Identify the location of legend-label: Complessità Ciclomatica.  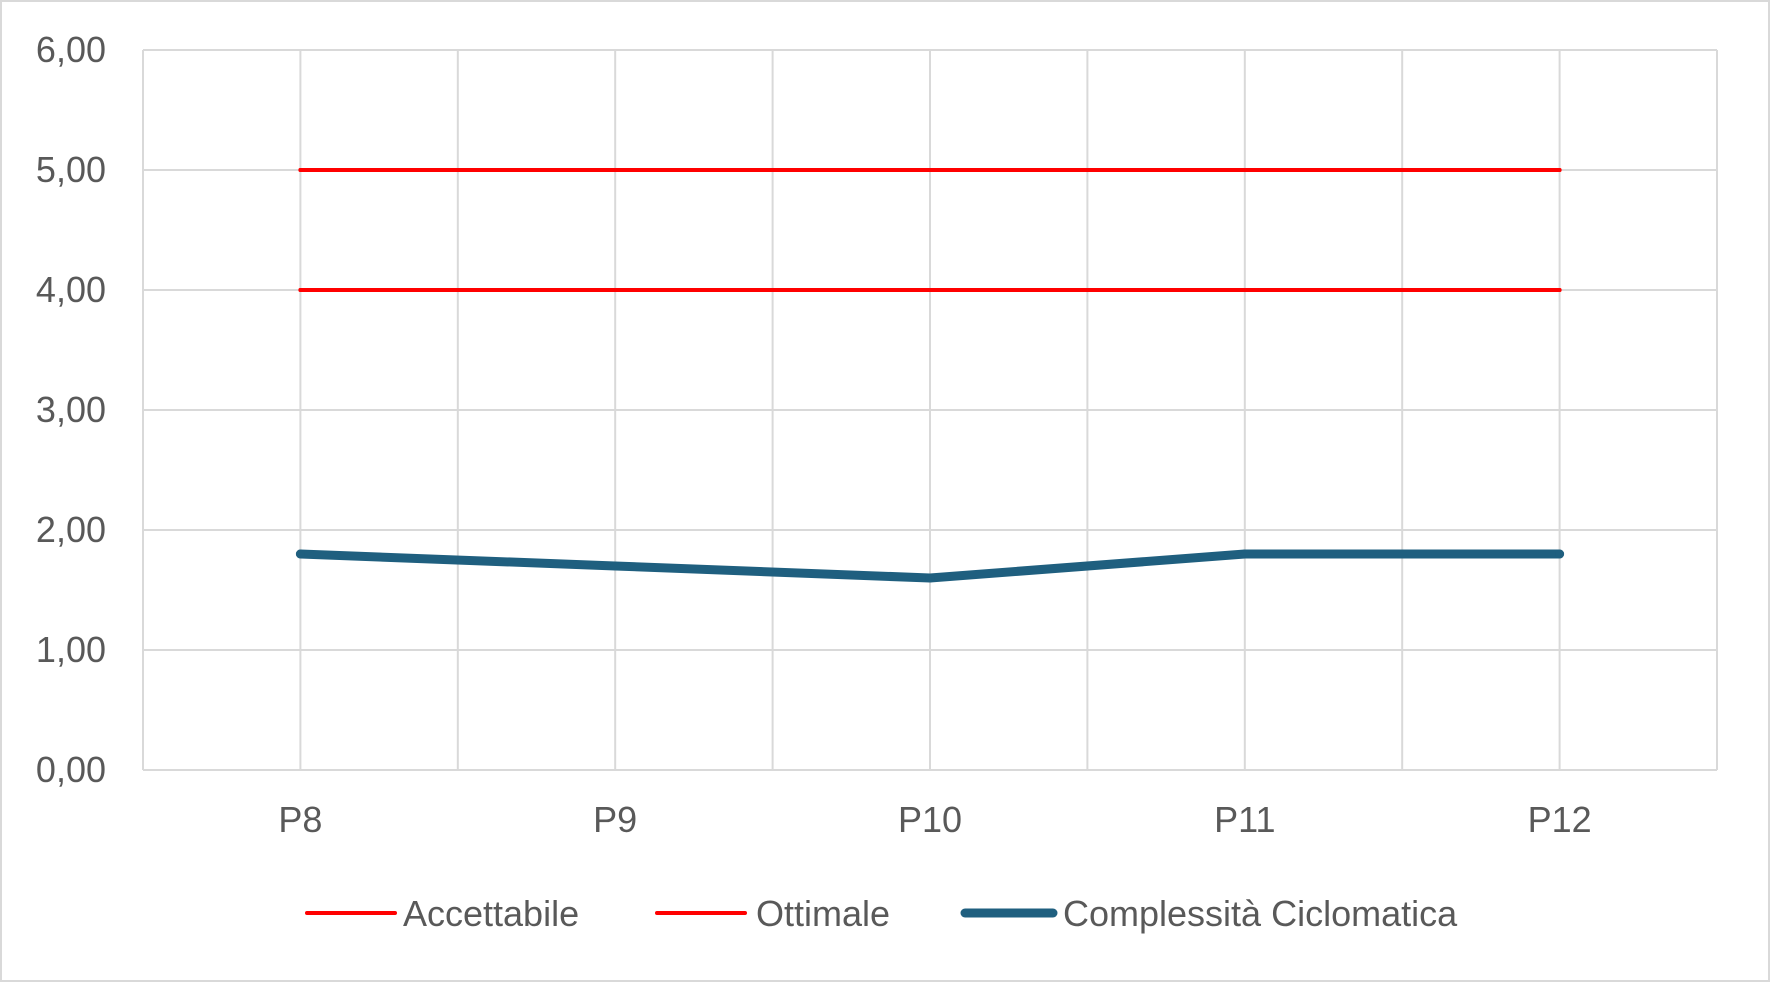
(1260, 913).